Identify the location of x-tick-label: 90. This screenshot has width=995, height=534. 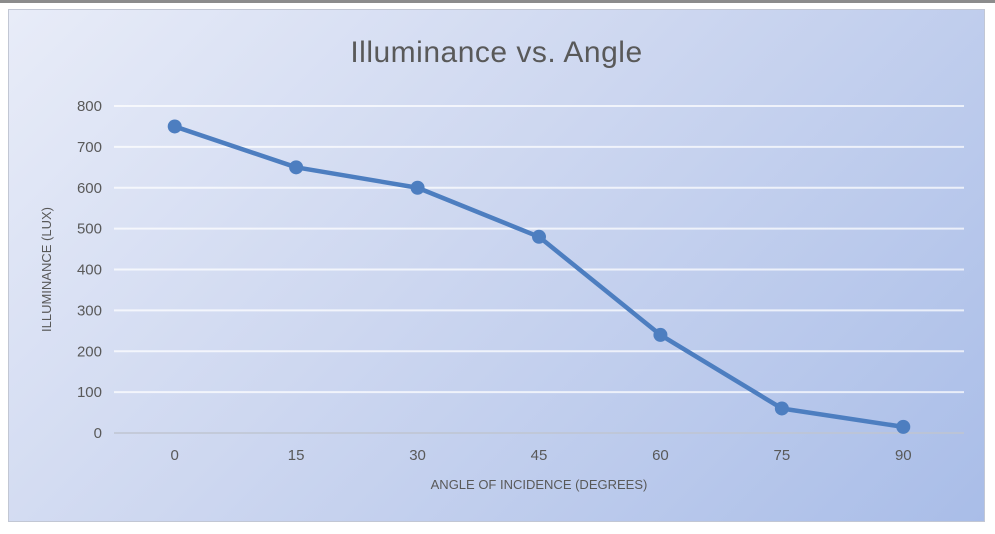
(903, 455).